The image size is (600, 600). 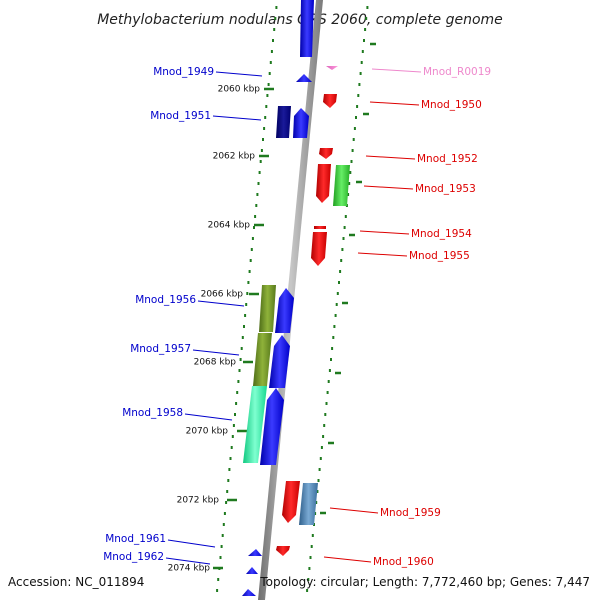 What do you see at coordinates (330, 101) in the screenshot?
I see `gene-arrow-mnod-1950` at bounding box center [330, 101].